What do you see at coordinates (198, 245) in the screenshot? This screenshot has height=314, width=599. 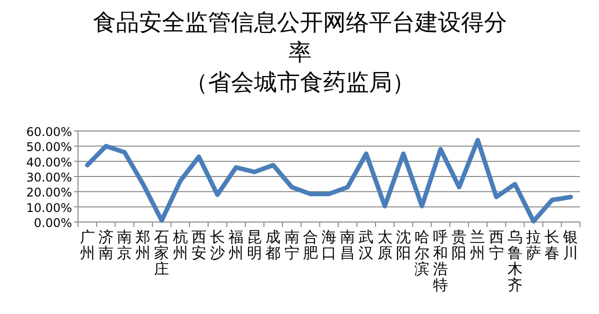 I see `x-tick-label: 西安` at bounding box center [198, 245].